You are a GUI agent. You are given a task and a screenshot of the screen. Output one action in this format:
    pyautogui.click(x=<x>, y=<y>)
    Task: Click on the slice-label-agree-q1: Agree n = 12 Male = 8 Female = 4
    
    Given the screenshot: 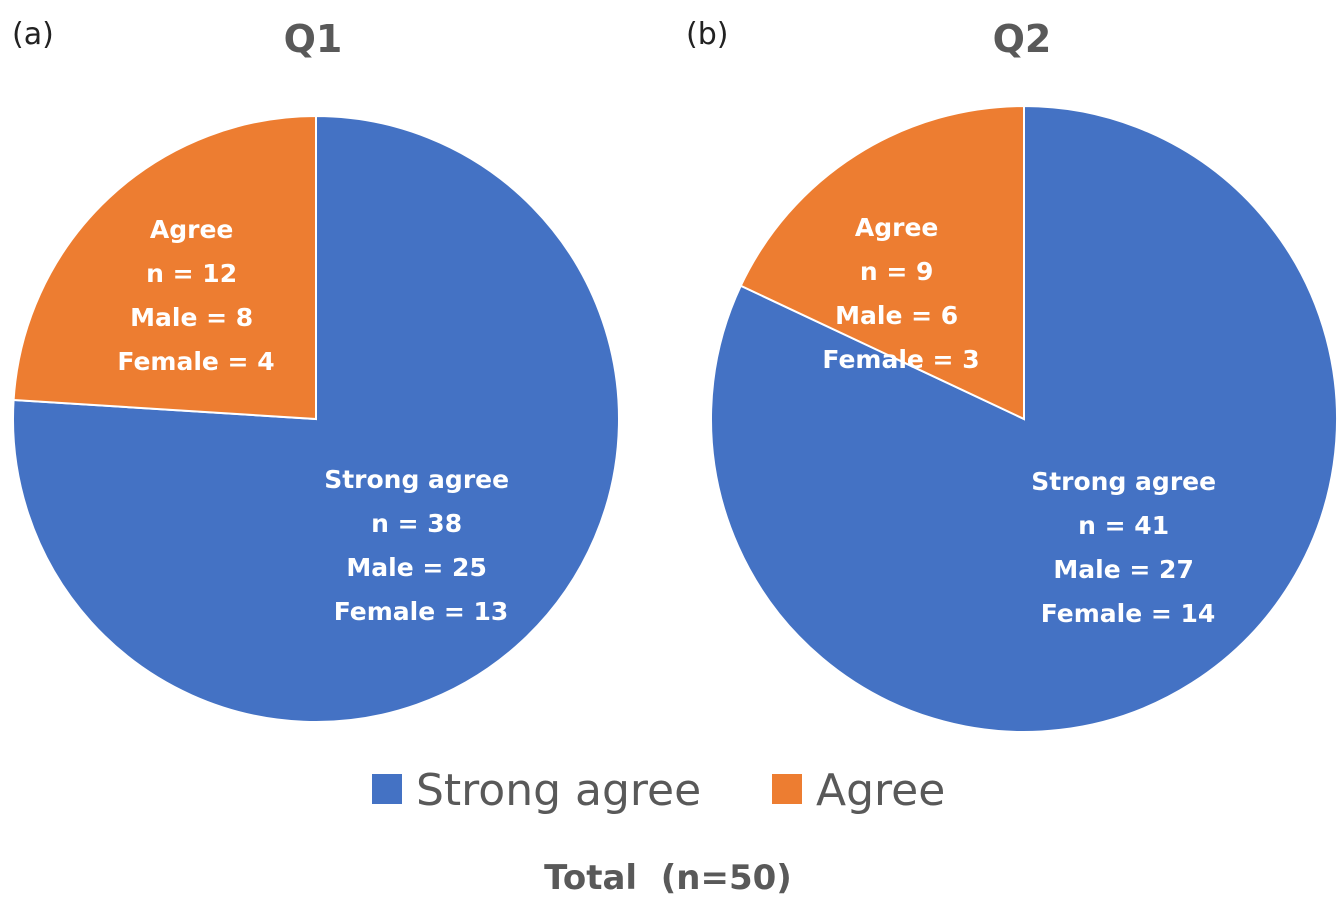 What is the action you would take?
    pyautogui.click(x=195, y=295)
    